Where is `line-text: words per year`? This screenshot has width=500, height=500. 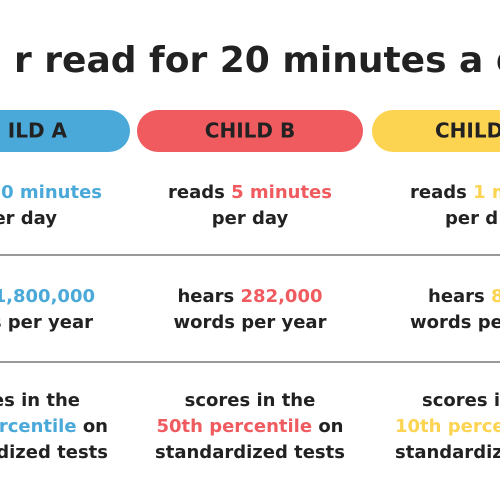 line-text: words per year is located at coordinates (250, 322).